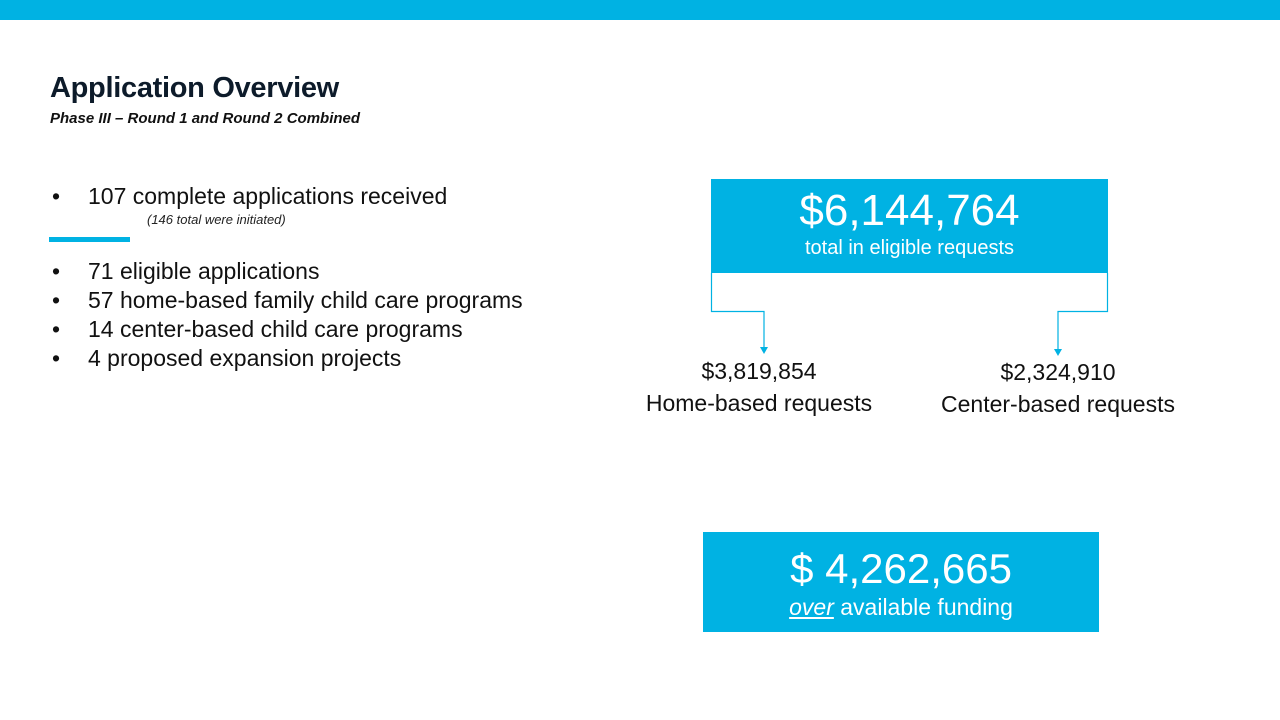  I want to click on center-label: Center-based requests, so click(1058, 404).